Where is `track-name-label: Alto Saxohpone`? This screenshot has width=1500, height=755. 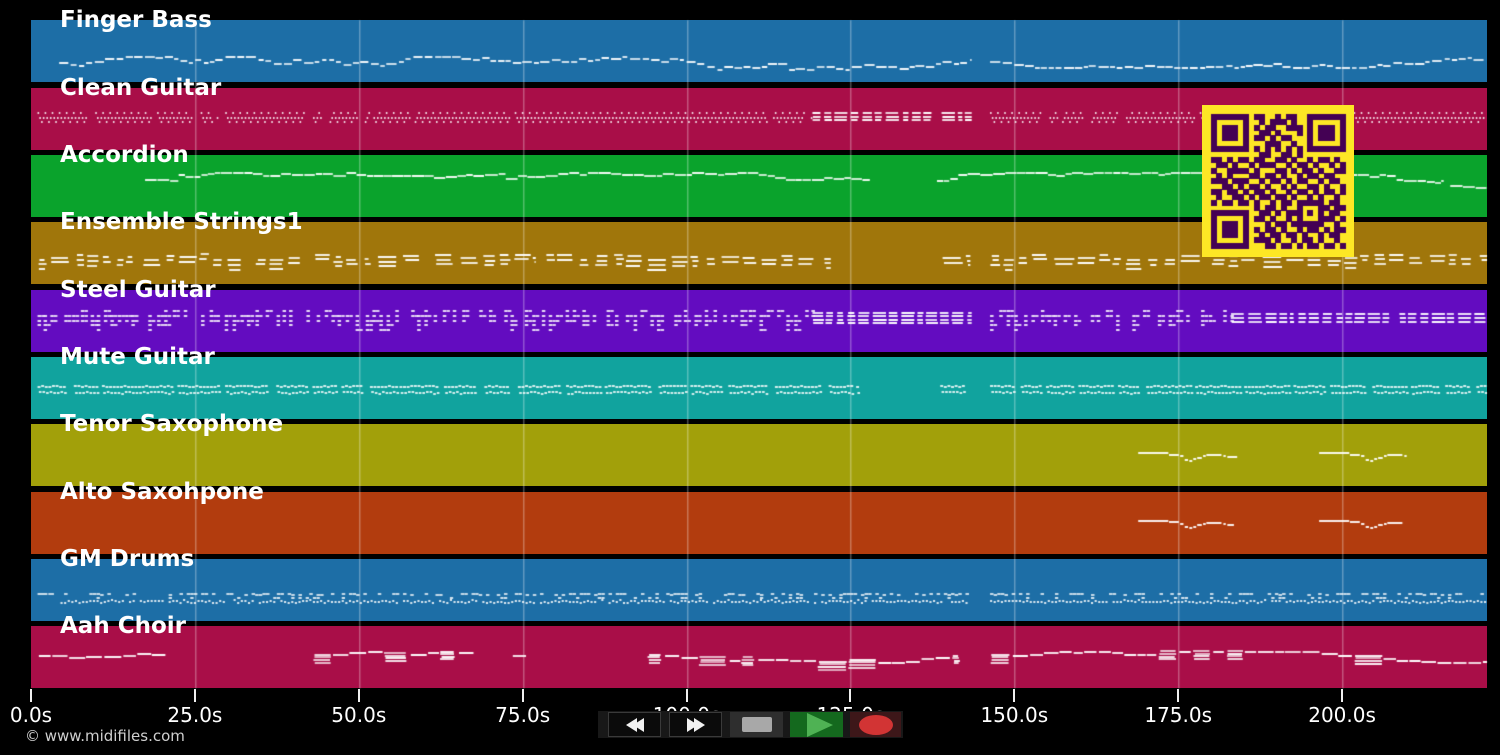 track-name-label: Alto Saxohpone is located at coordinates (162, 491).